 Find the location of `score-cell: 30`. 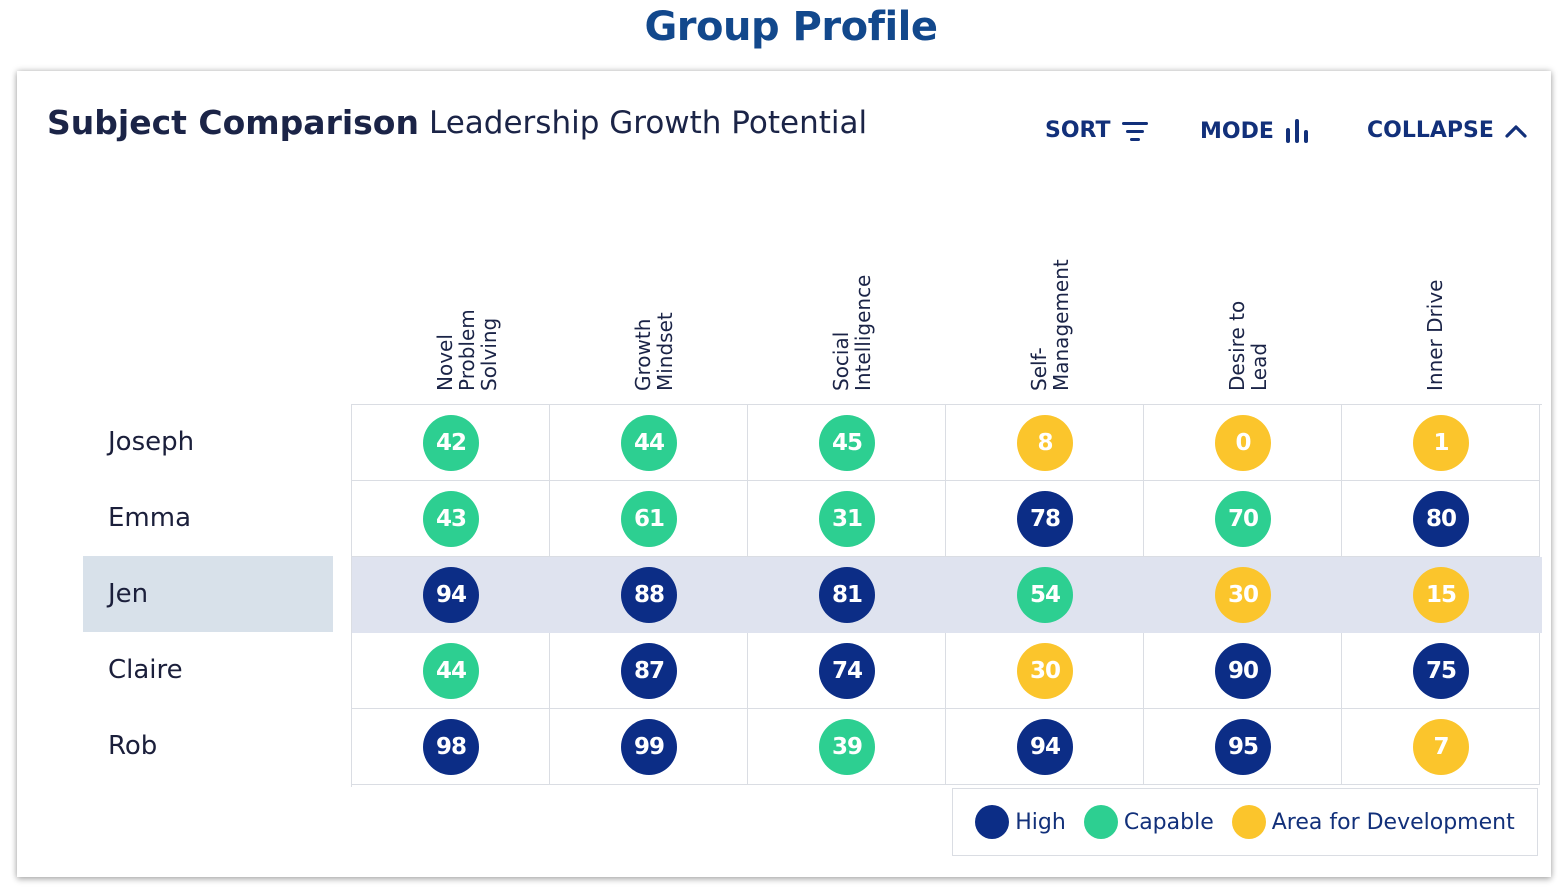

score-cell: 30 is located at coordinates (1045, 671).